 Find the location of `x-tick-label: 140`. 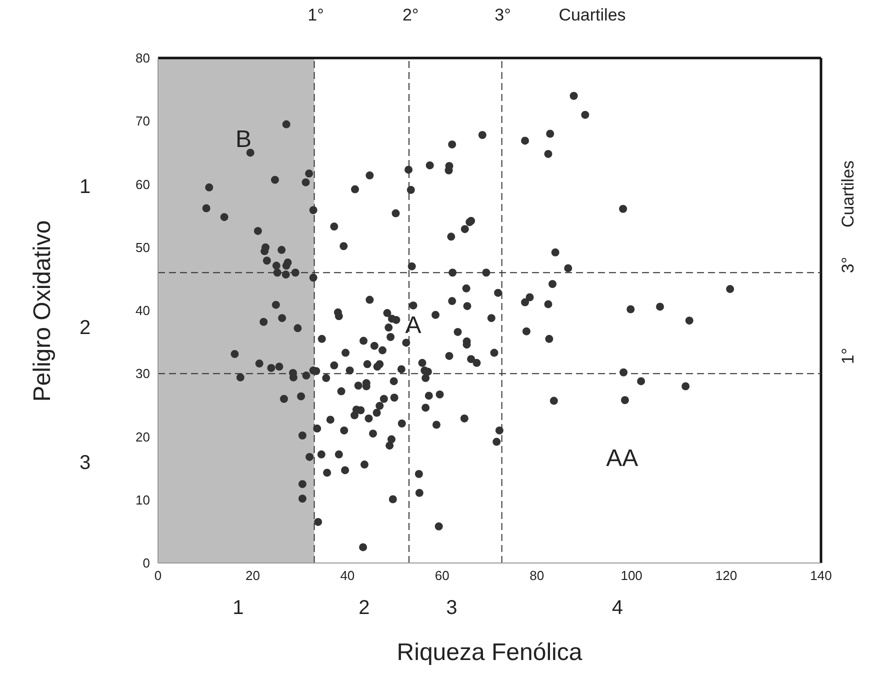

x-tick-label: 140 is located at coordinates (821, 576).